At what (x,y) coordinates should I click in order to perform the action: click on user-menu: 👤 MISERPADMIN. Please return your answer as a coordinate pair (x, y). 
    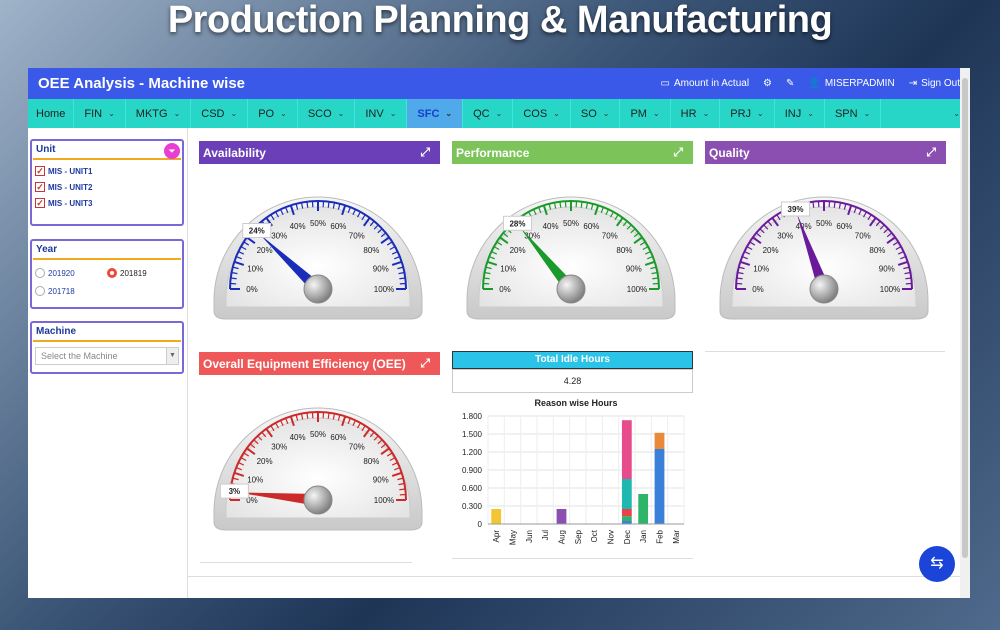
    Looking at the image, I should click on (851, 83).